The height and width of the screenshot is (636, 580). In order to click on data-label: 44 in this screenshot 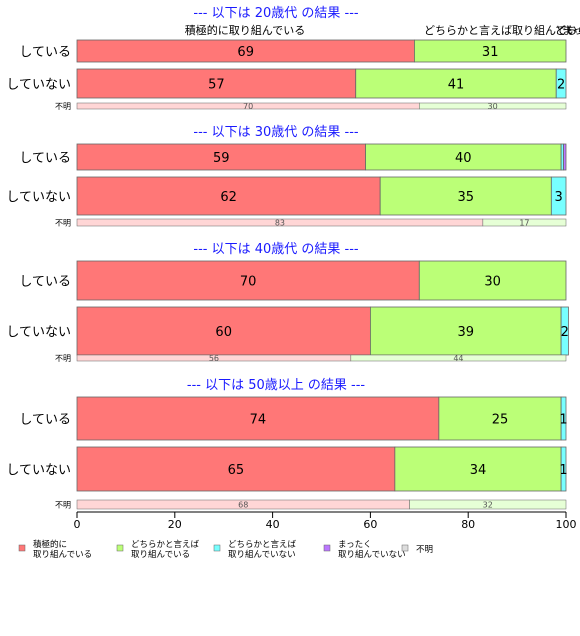, I will do `click(458, 358)`.